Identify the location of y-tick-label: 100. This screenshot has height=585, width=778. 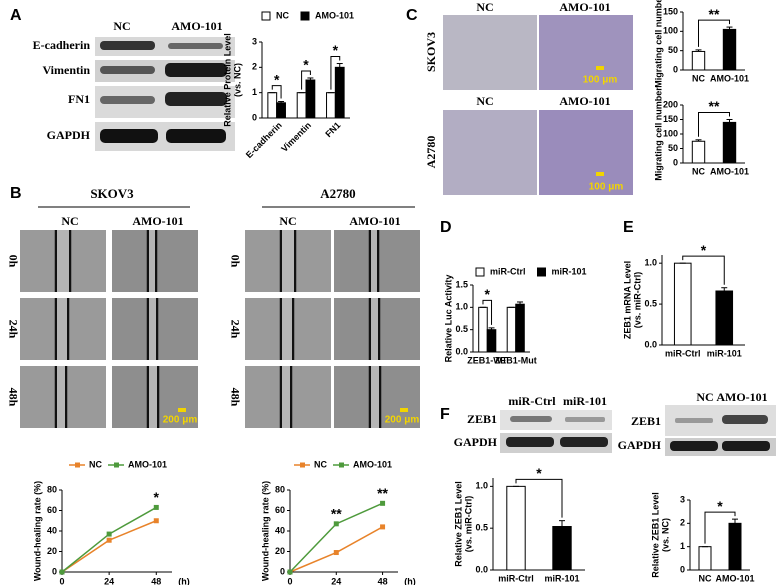
(670, 31).